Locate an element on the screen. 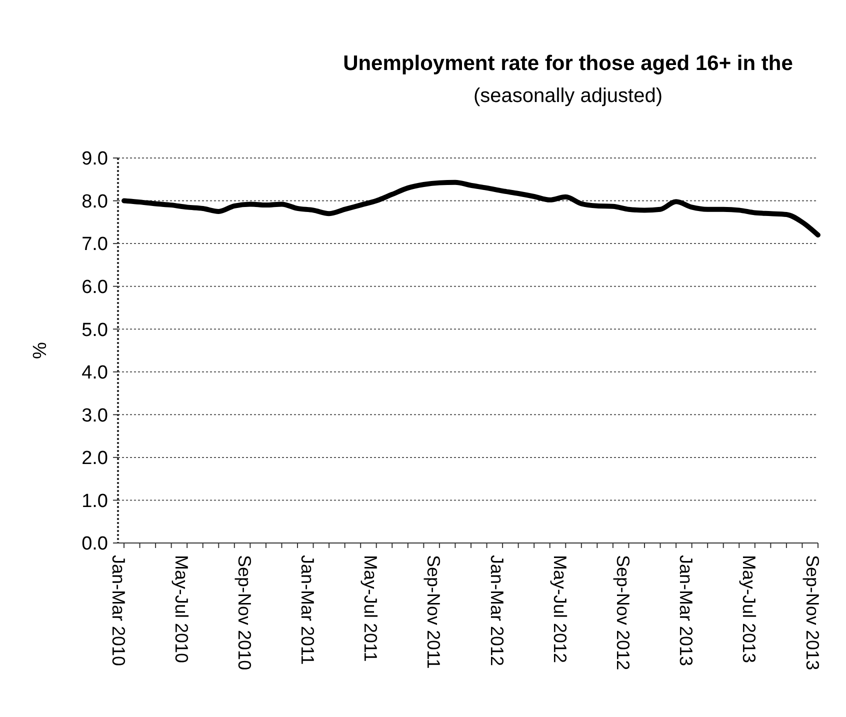  y-tick-label: 2.0 is located at coordinates (95, 459).